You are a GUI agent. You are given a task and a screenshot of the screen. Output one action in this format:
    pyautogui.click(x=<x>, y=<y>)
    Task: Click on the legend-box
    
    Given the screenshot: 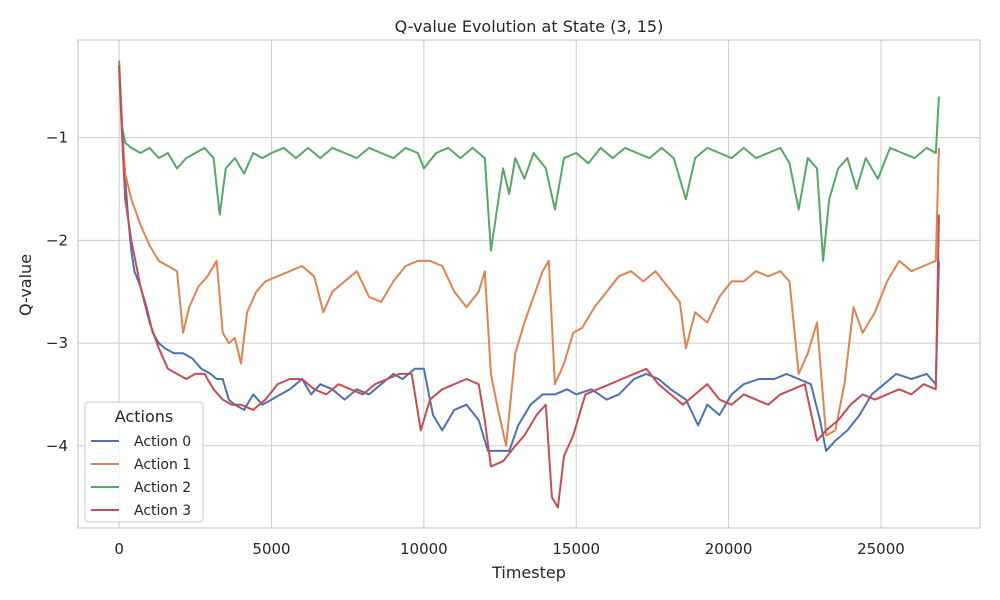 What is the action you would take?
    pyautogui.click(x=144, y=462)
    